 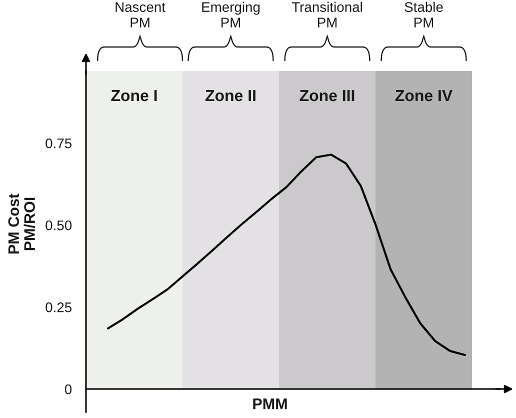 I want to click on text: Transitional PM, so click(x=327, y=15).